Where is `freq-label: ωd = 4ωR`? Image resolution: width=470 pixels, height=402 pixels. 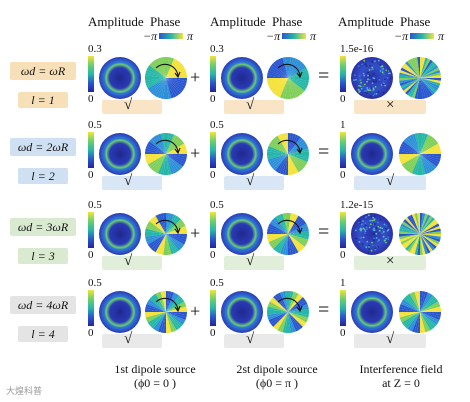
freq-label: ωd = 4ωR is located at coordinates (43, 305).